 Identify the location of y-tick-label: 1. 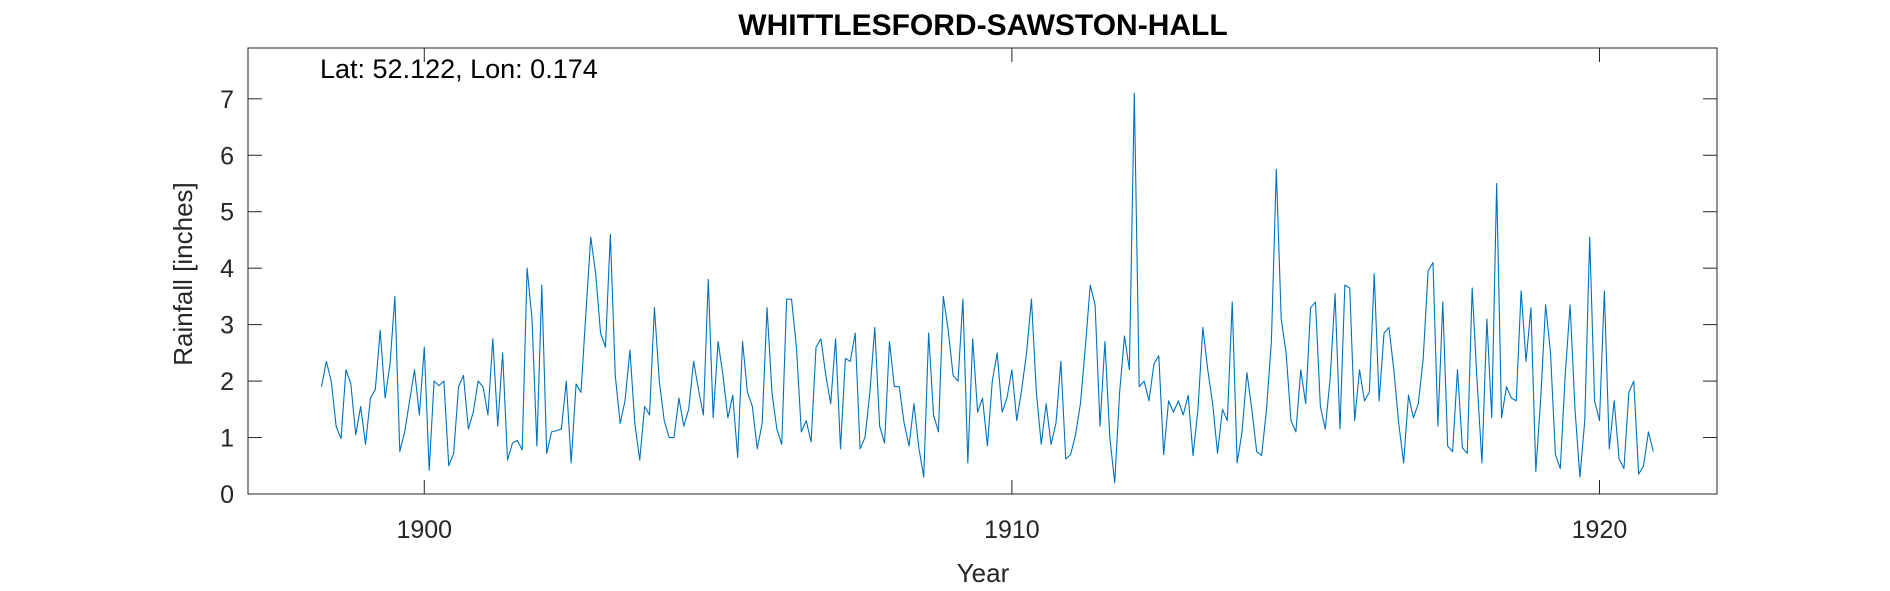
(227, 439).